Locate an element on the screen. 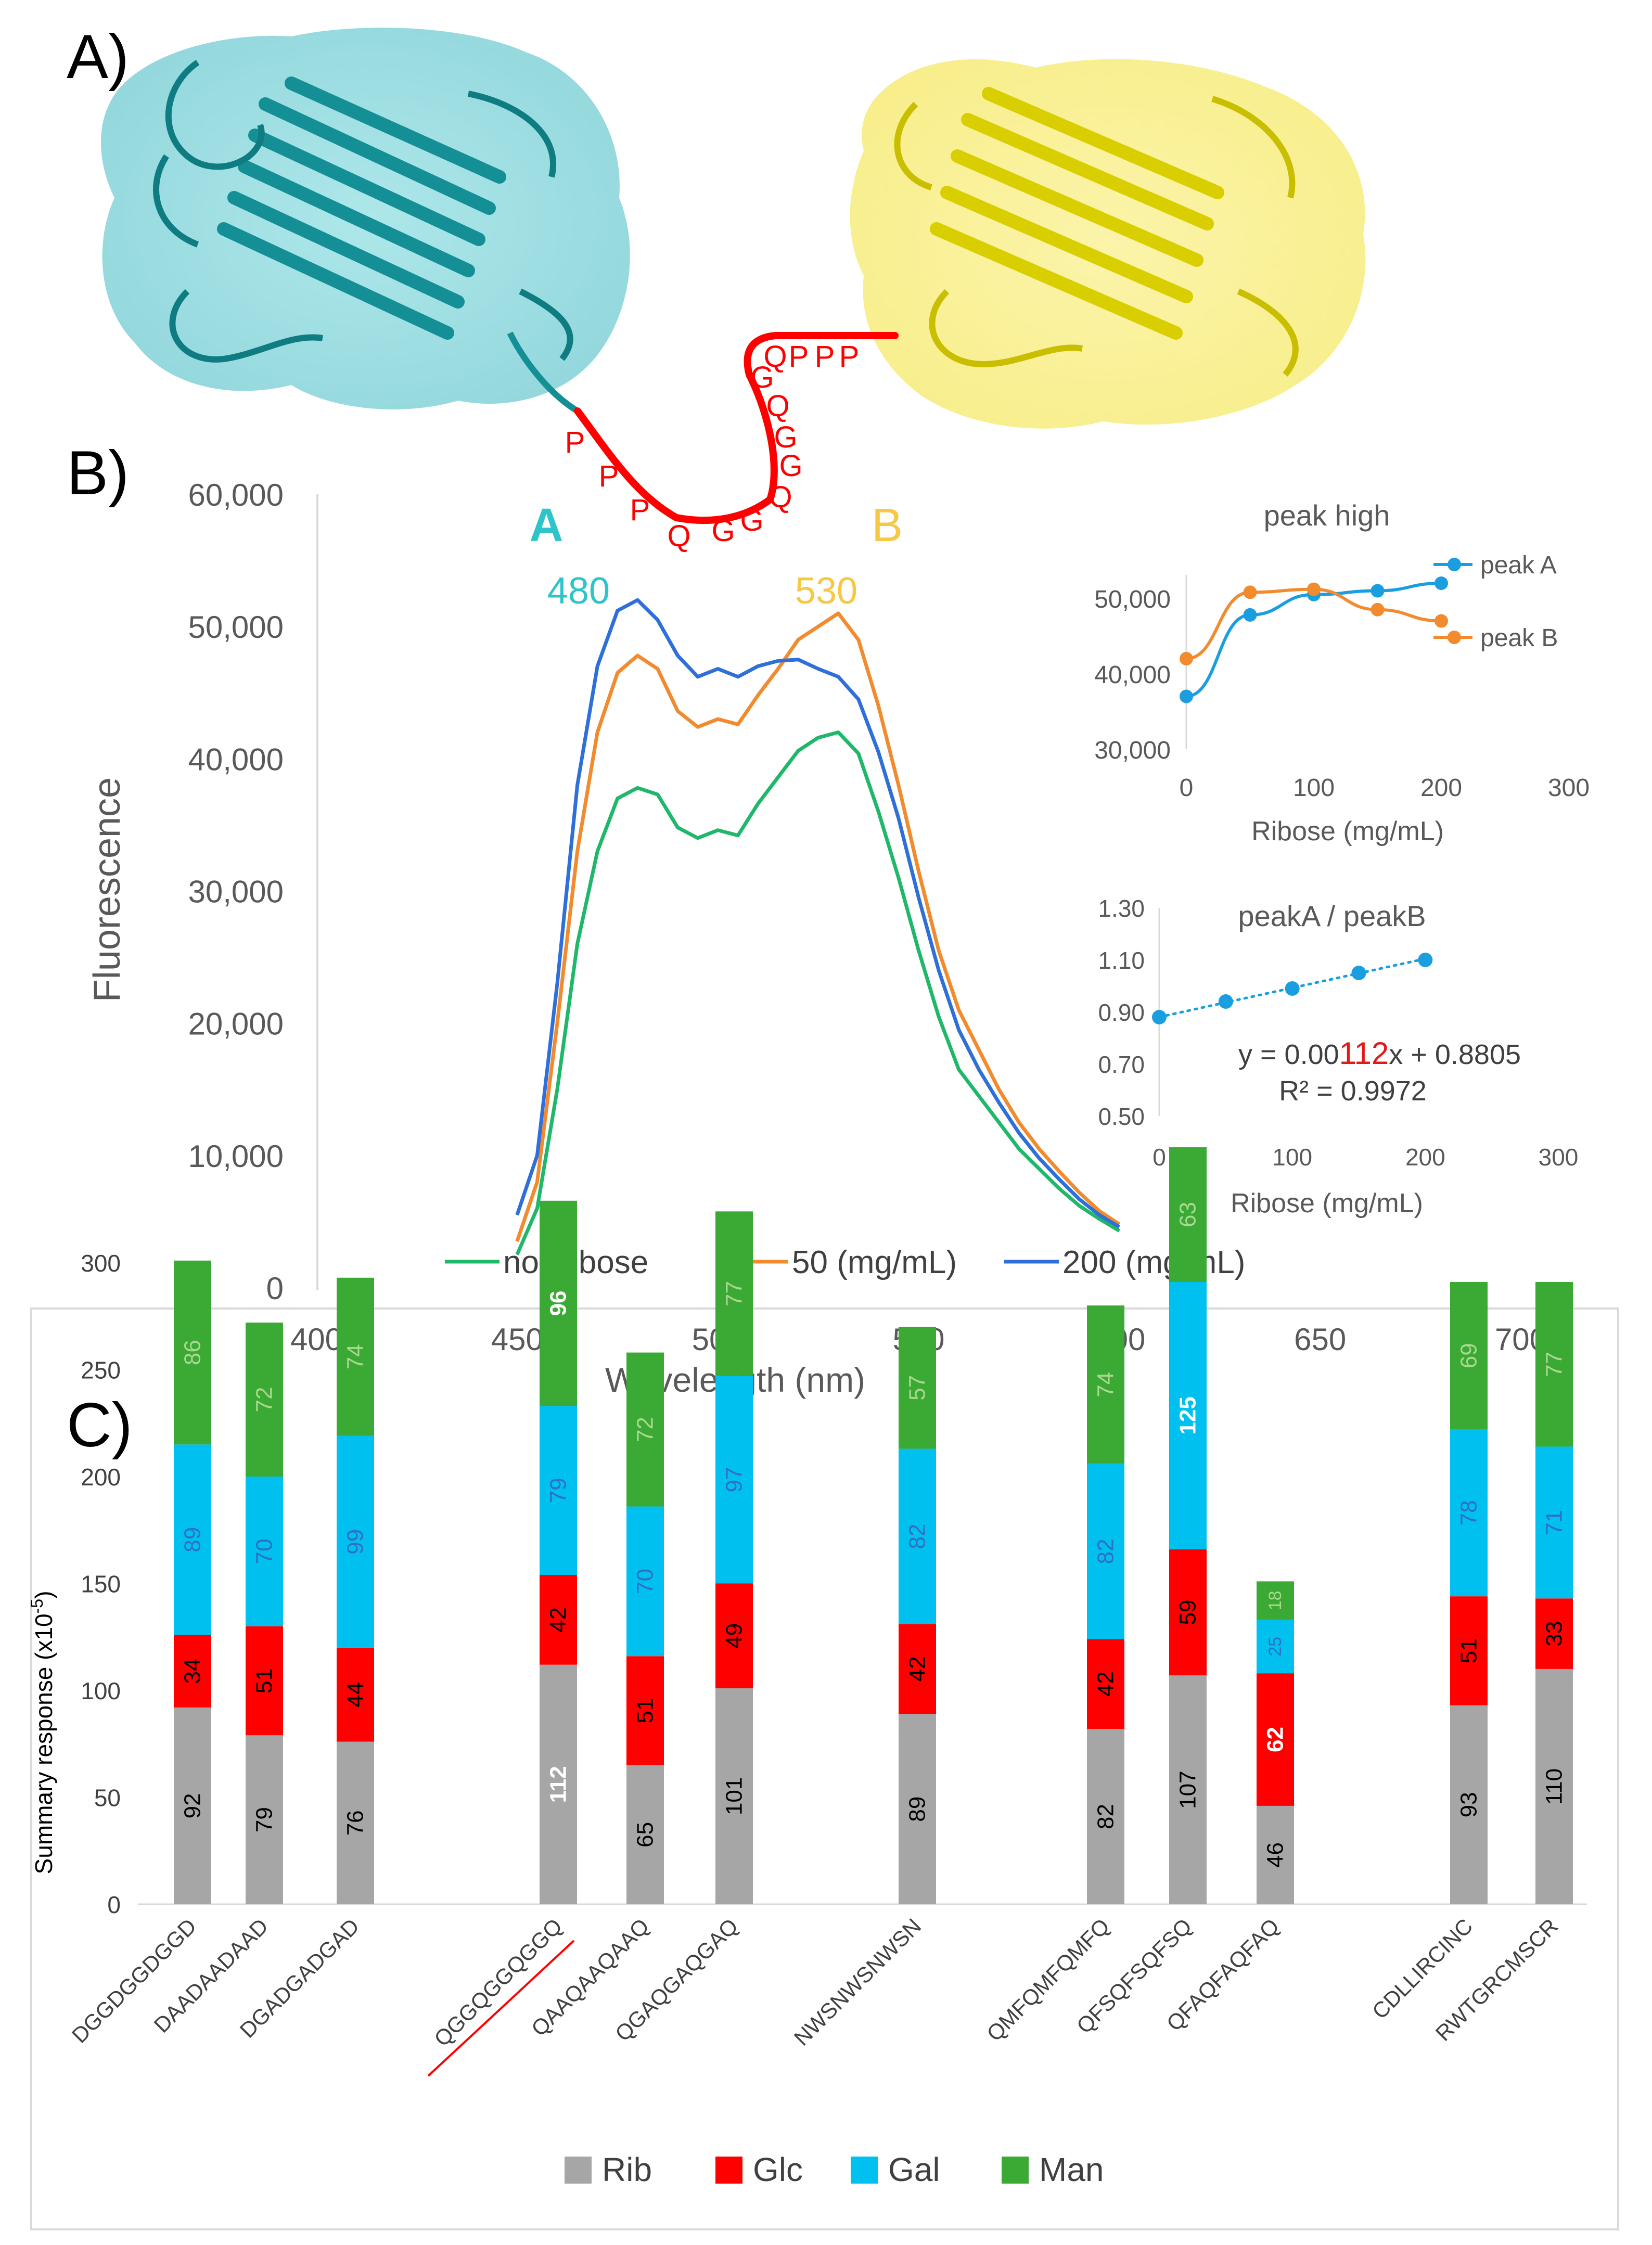 This screenshot has width=1652, height=2245. legend-swatch-rib is located at coordinates (578, 2171).